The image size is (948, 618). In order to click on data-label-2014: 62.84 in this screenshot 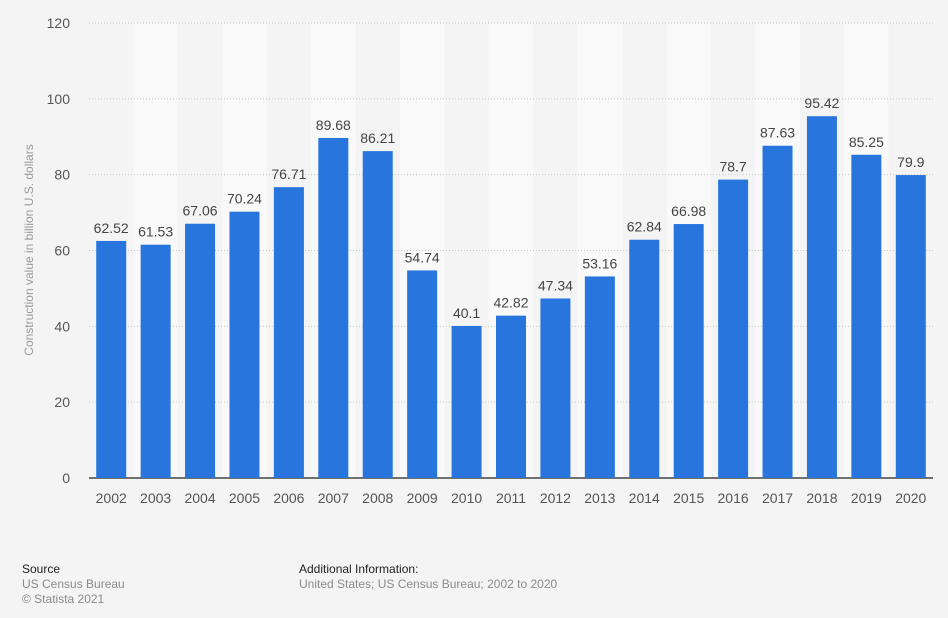, I will do `click(644, 227)`.